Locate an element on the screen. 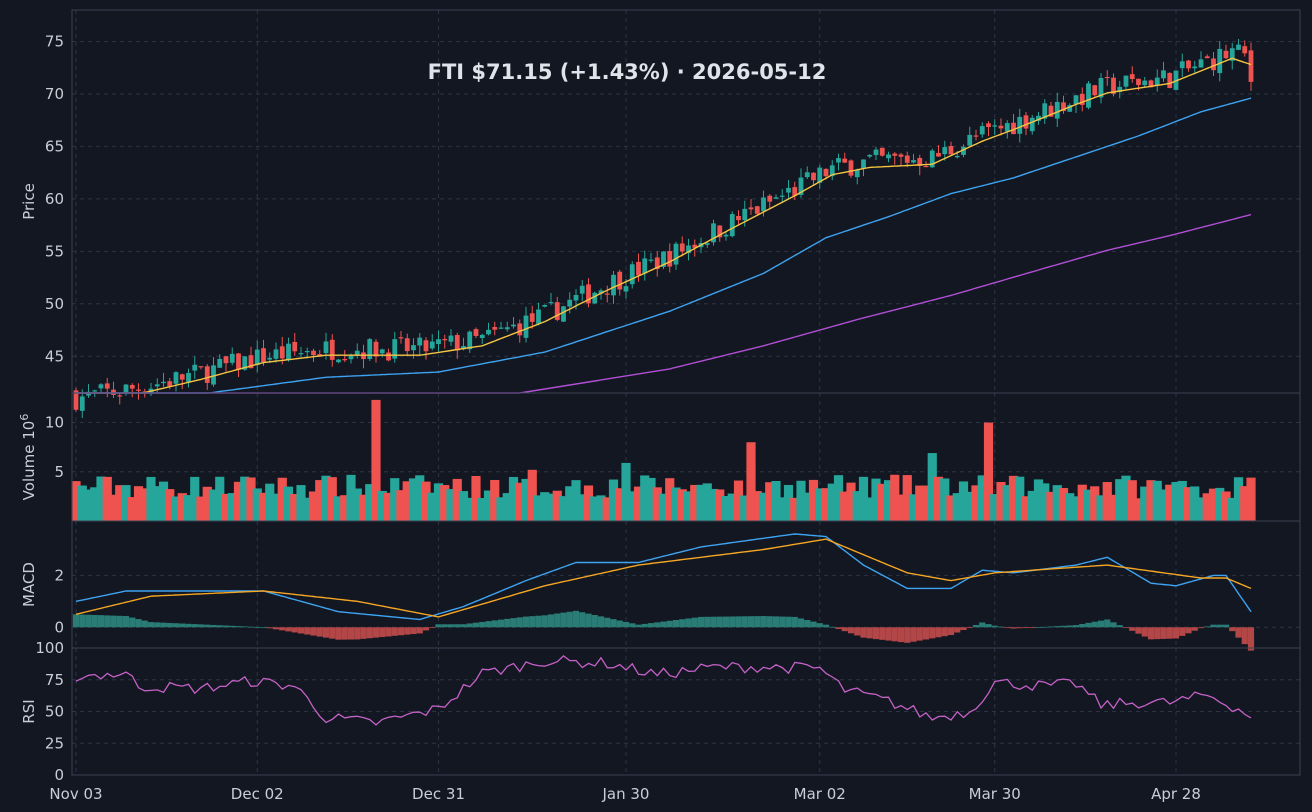 The image size is (1312, 812). y-tick-label-macd: 0 is located at coordinates (59, 627).